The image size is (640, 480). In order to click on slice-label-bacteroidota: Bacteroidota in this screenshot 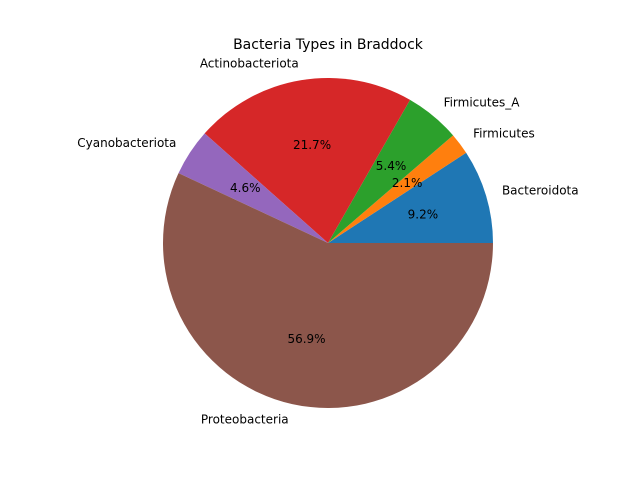, I will do `click(540, 191)`.